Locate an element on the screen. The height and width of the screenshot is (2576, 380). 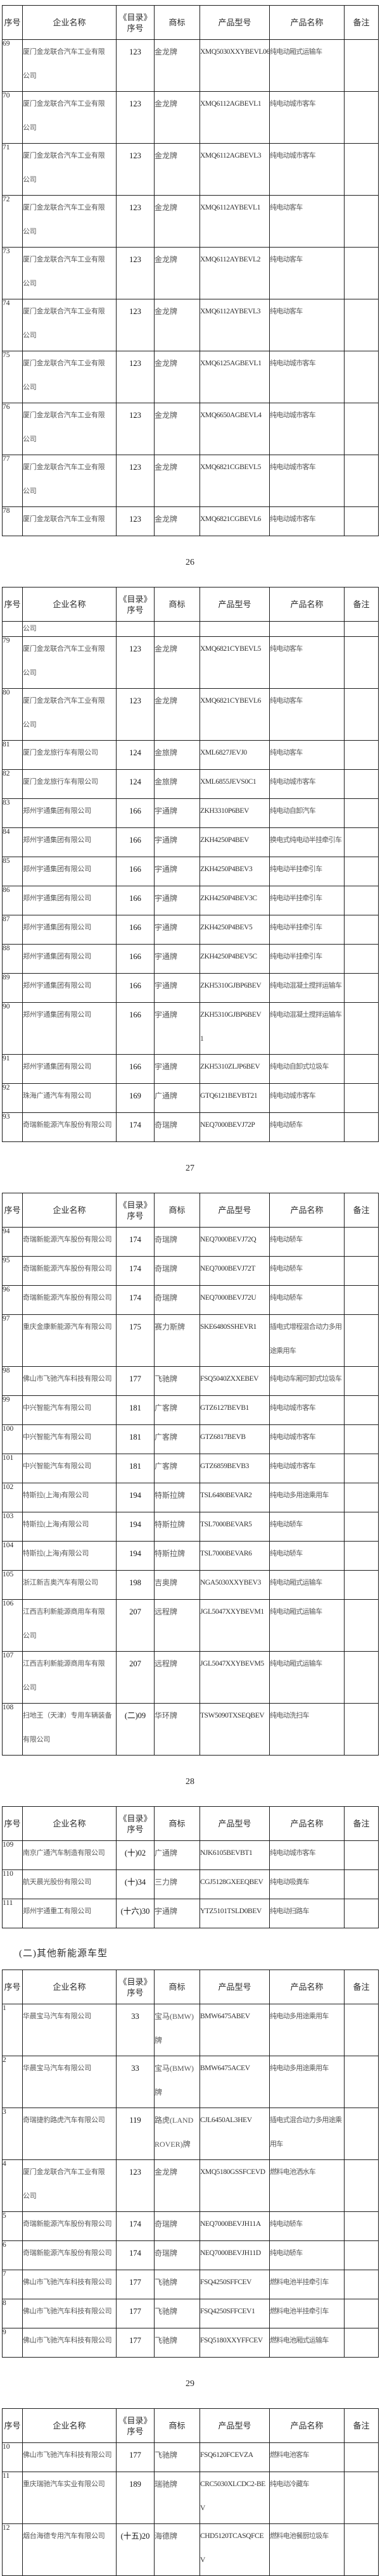
column-header-catalog: 《目录》 序号 is located at coordinates (135, 22).